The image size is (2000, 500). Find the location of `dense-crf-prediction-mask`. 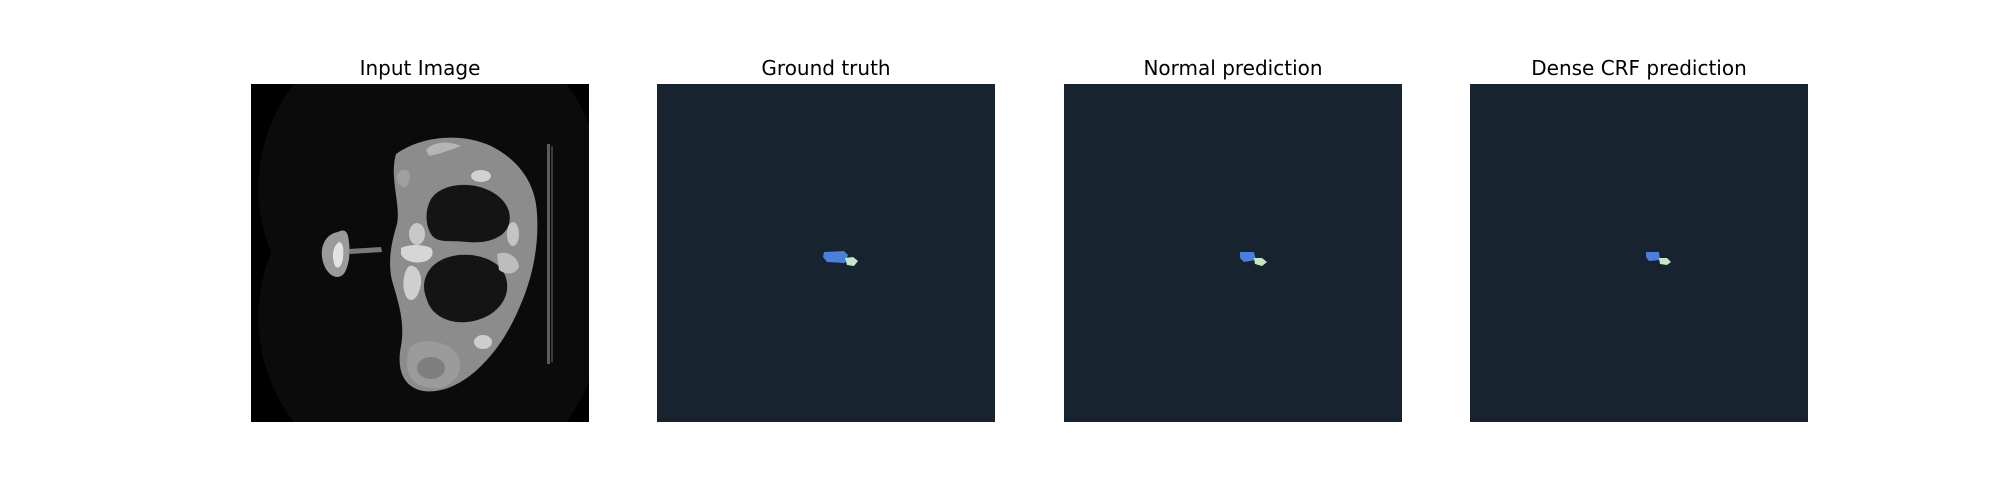

dense-crf-prediction-mask is located at coordinates (1639, 253).